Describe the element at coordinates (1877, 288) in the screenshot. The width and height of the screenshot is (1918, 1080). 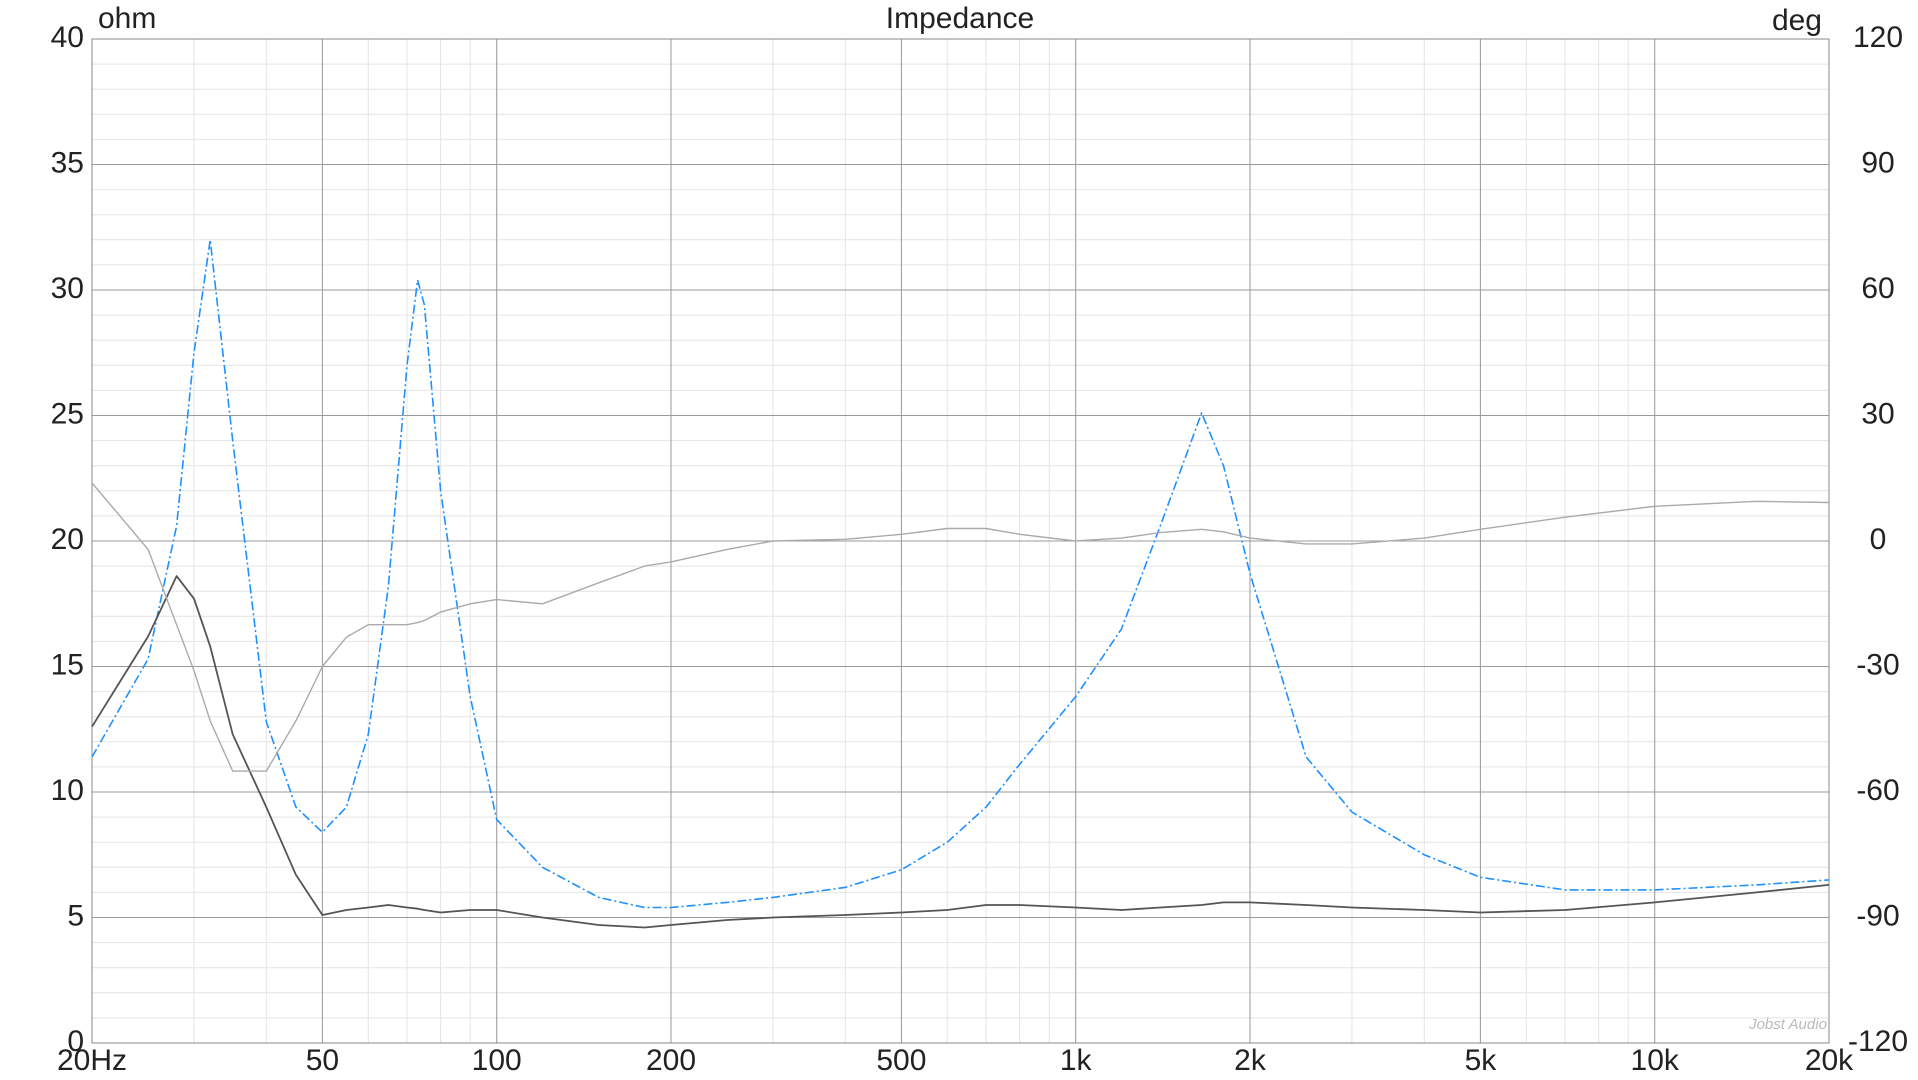
I see `y2-tick-label: 60` at that location.